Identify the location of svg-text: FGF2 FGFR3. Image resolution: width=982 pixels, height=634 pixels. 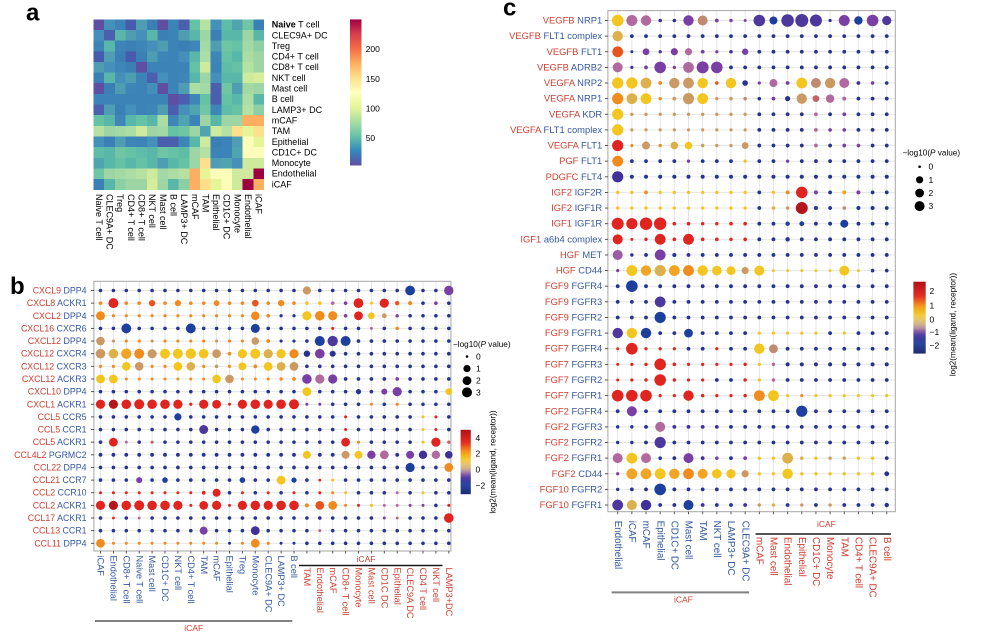
(573, 426).